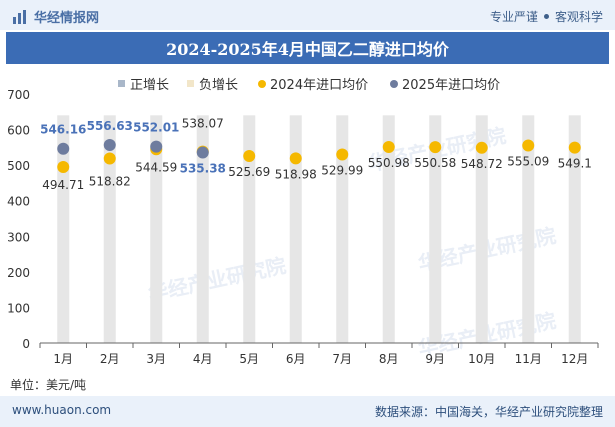 This screenshot has width=615, height=427. I want to click on slogan-part-1: 专业严谨, so click(513, 17).